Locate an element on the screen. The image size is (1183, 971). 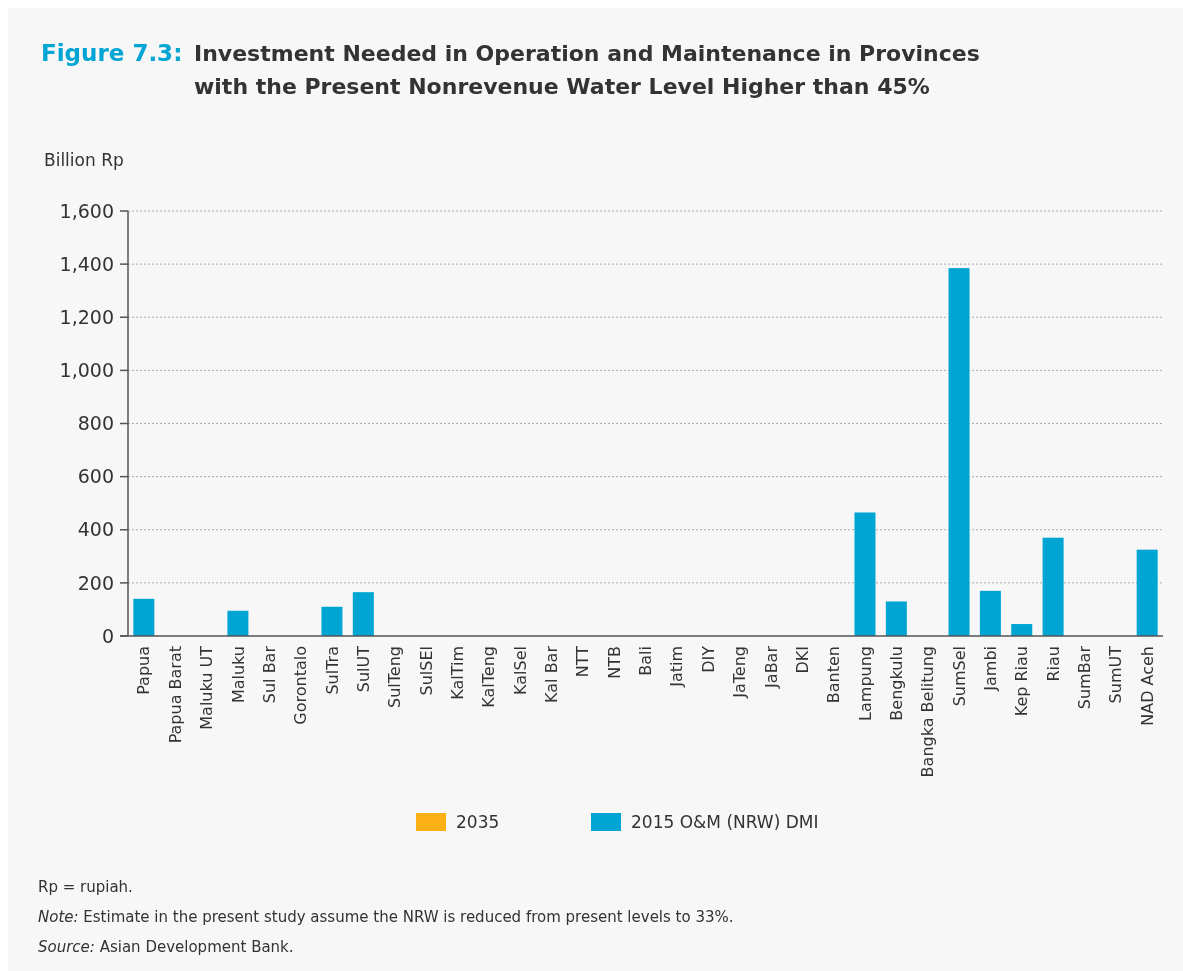
x-tick-label: Riau is located at coordinates (1053, 664).